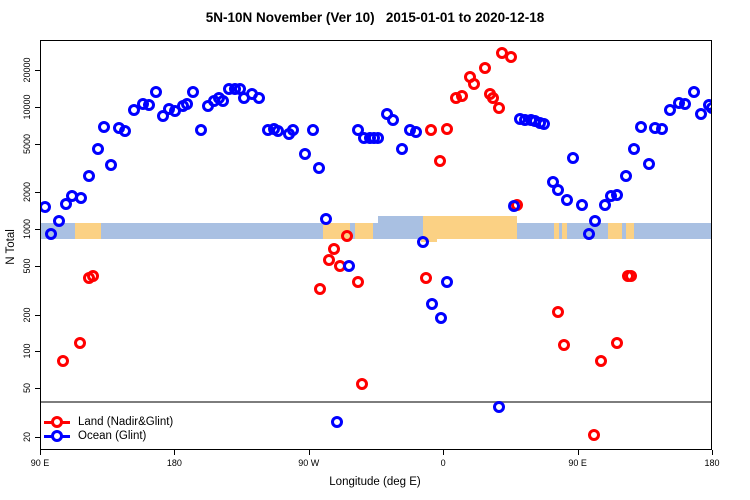 This screenshot has height=500, width=750. What do you see at coordinates (126, 422) in the screenshot?
I see `legend-label: Land (Nadir&Glint)` at bounding box center [126, 422].